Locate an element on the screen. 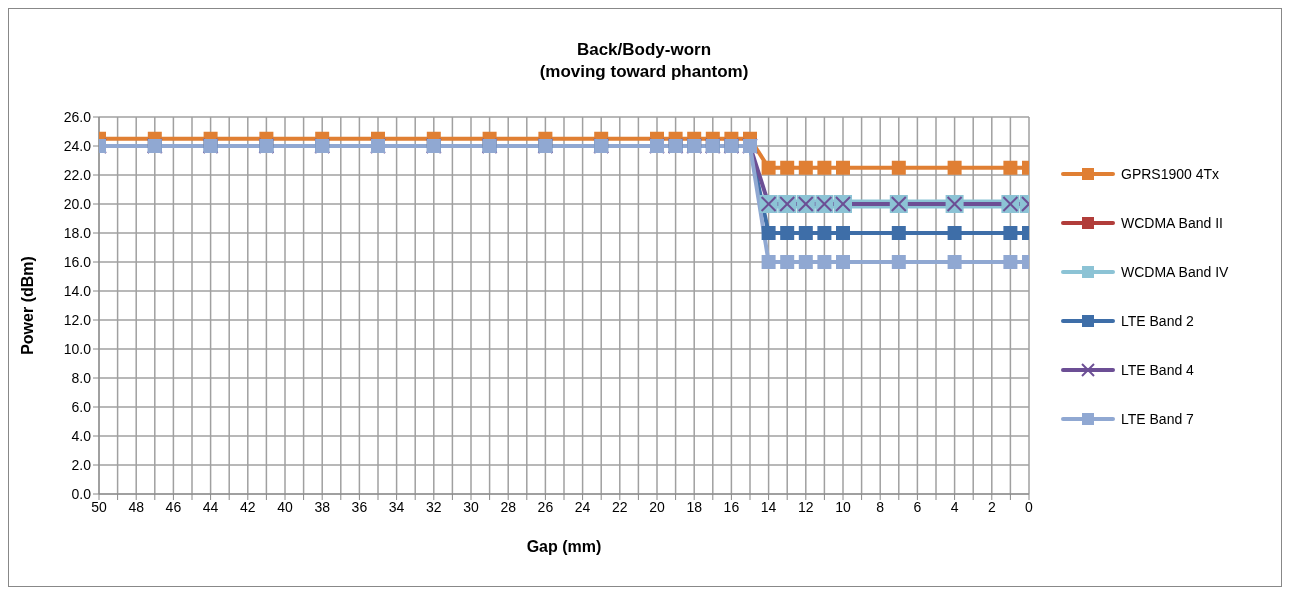  x-tick-label: 46 is located at coordinates (173, 506).